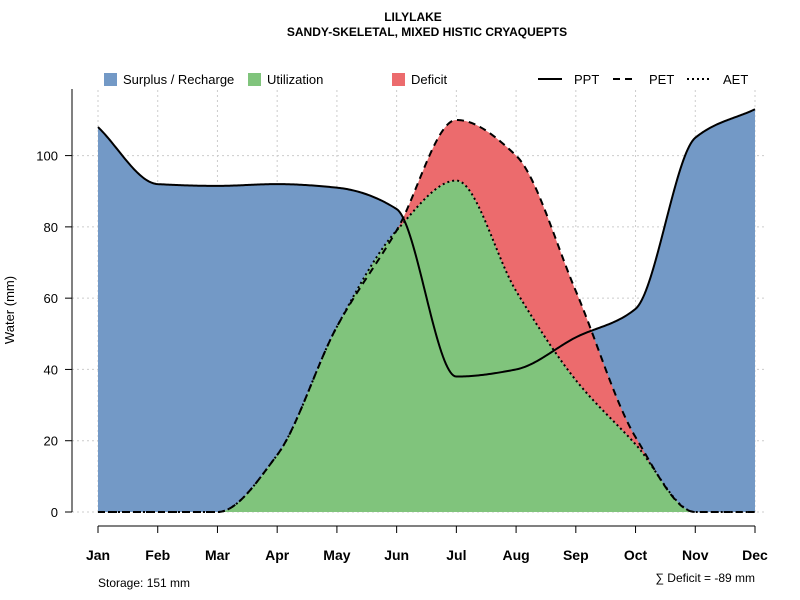 This screenshot has width=800, height=600. I want to click on x-tick-label: Mar, so click(217, 555).